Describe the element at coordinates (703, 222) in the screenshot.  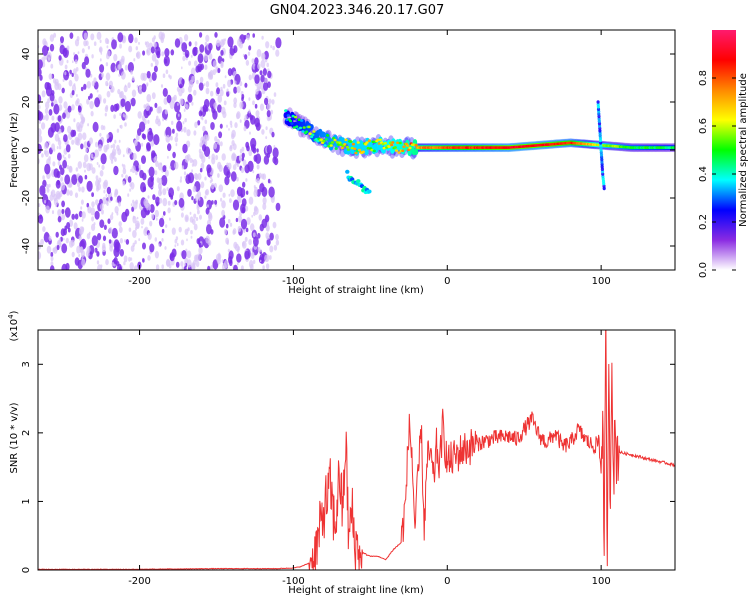
I see `colorbar-tick-label: 0.2` at that location.